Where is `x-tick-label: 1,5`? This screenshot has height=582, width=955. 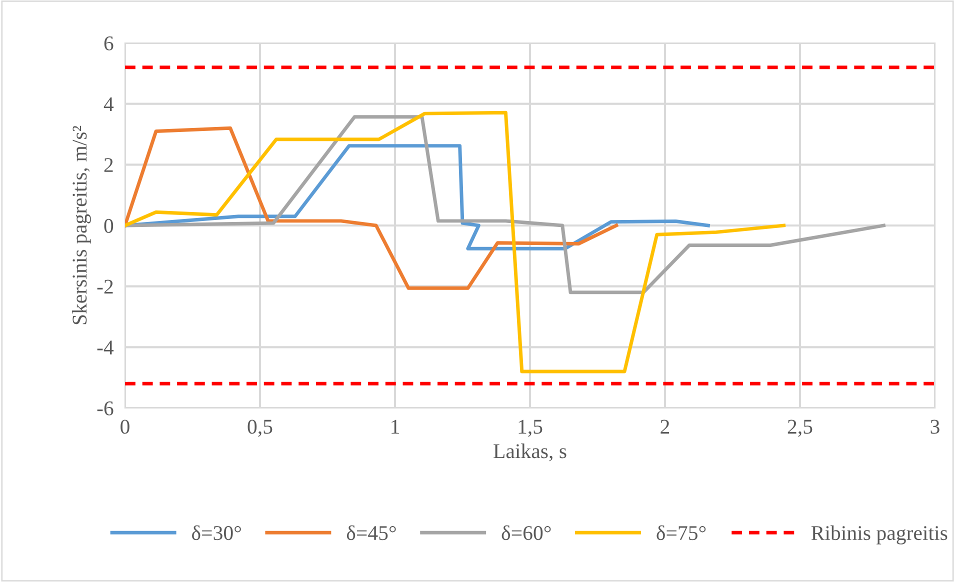
x-tick-label: 1,5 is located at coordinates (530, 428).